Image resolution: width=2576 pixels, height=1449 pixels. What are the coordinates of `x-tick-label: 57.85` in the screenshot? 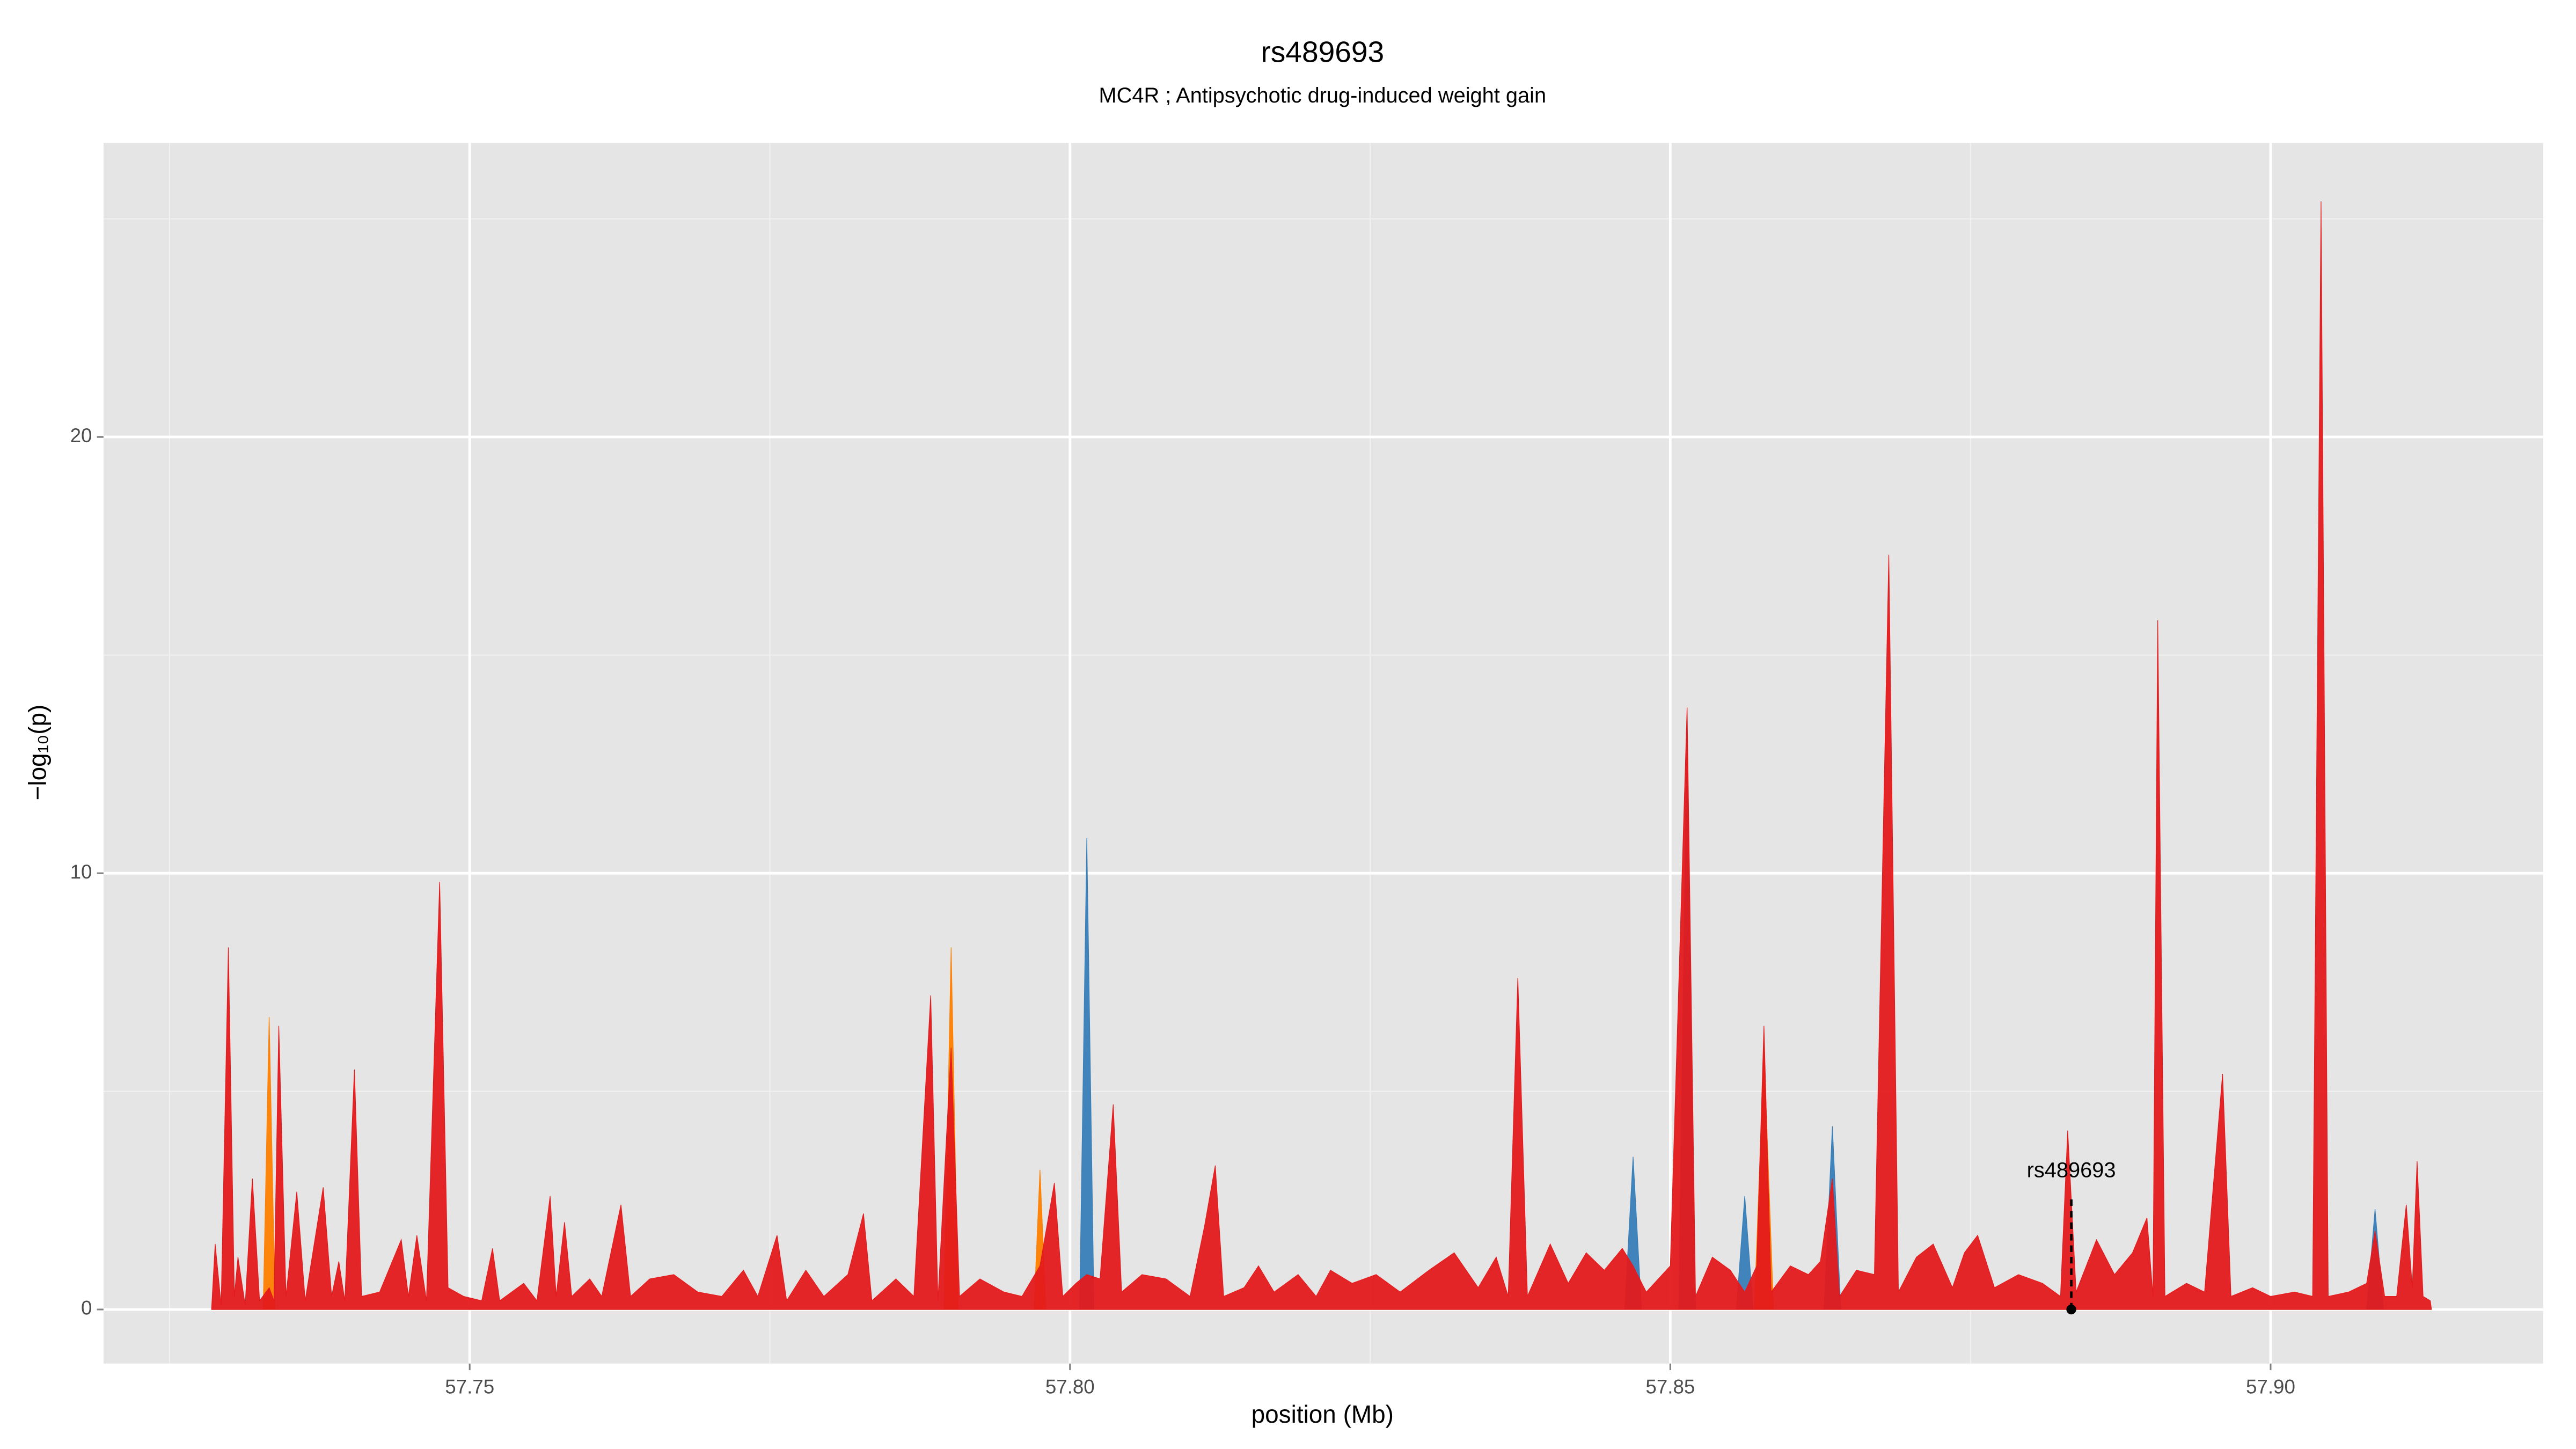 It's located at (1670, 1386).